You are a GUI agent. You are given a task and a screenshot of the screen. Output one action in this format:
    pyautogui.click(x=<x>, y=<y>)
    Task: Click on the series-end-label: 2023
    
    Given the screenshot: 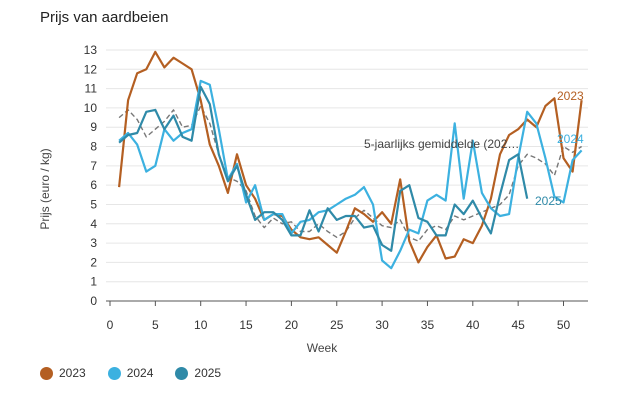 What is the action you would take?
    pyautogui.click(x=570, y=96)
    